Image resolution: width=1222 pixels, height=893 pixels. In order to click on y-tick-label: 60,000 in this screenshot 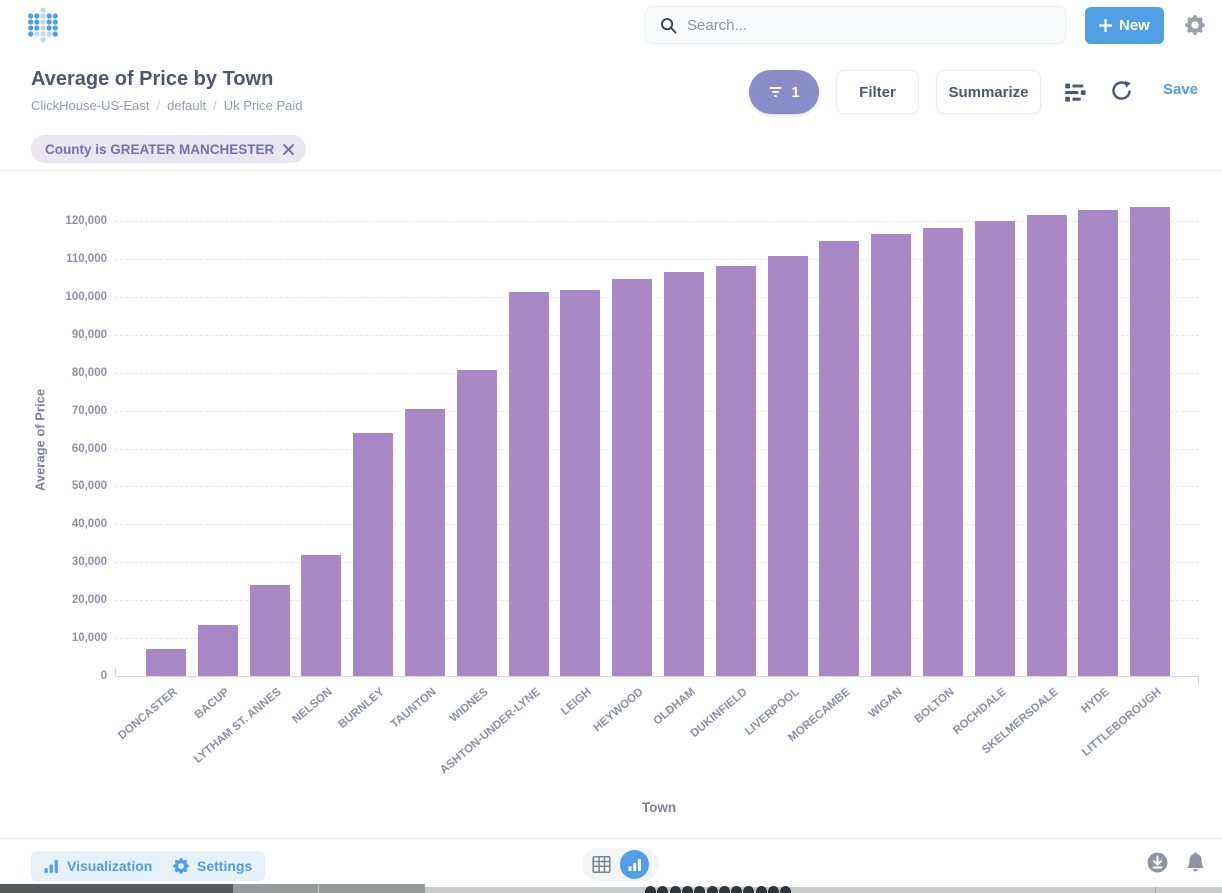, I will do `click(89, 448)`.